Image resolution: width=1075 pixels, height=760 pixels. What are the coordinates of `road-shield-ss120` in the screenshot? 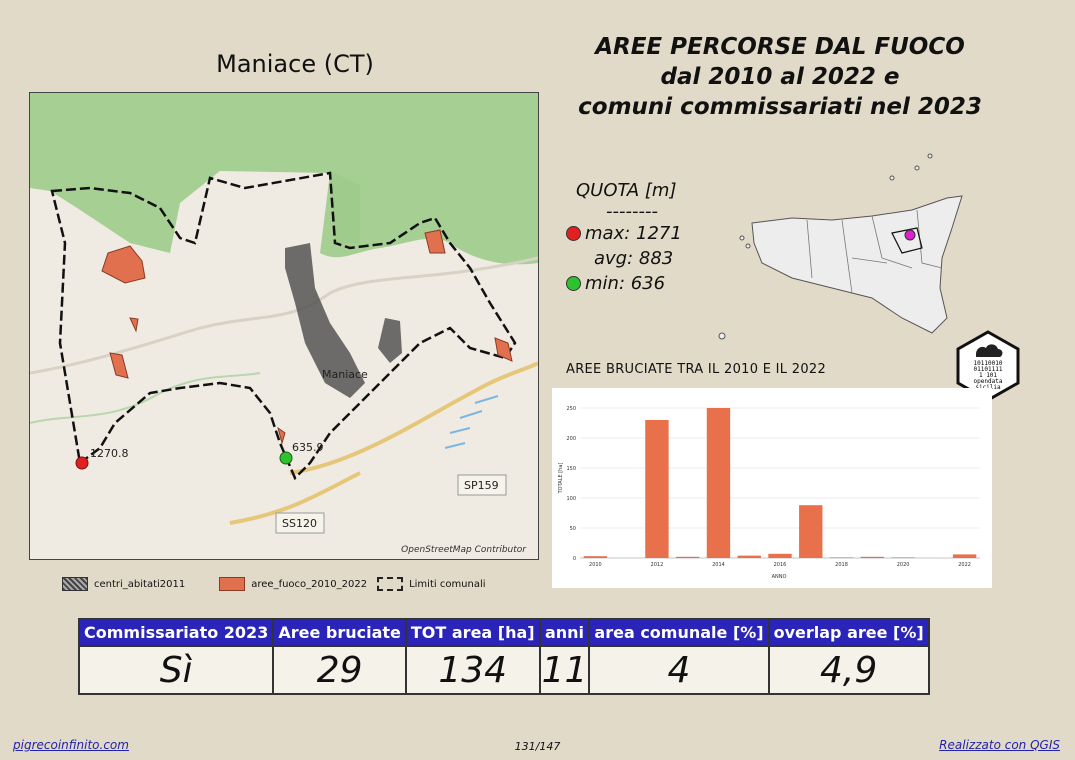 It's located at (300, 523).